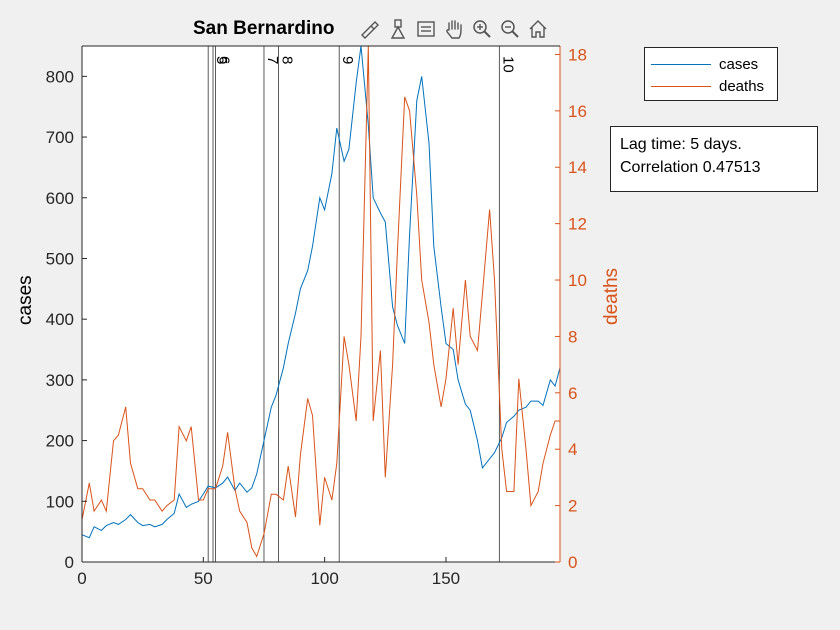 This screenshot has height=630, width=840. What do you see at coordinates (324, 578) in the screenshot?
I see `x-tick-label: 100` at bounding box center [324, 578].